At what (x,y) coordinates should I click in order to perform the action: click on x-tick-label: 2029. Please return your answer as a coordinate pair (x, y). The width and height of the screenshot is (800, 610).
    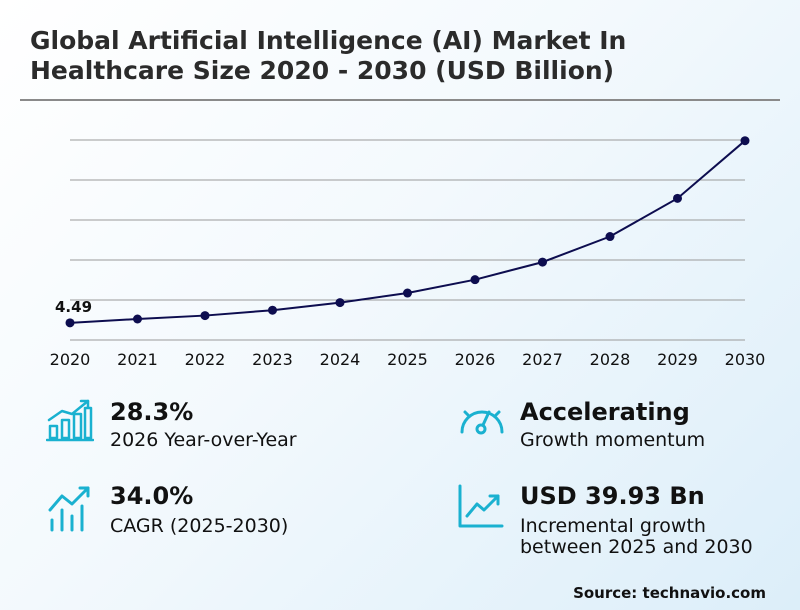
    Looking at the image, I should click on (677, 359).